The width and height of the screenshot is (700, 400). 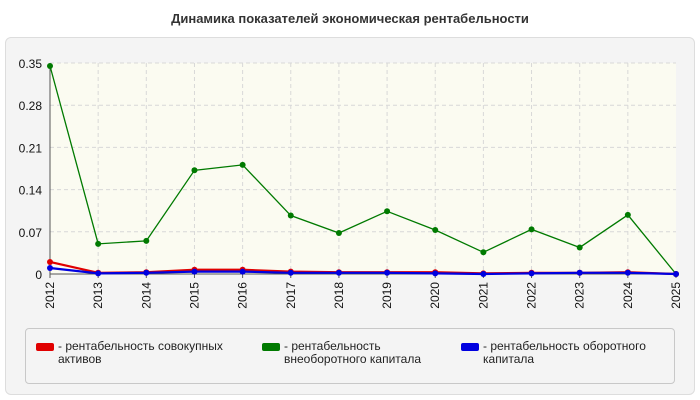 I want to click on series-2-point-2022, so click(x=531, y=273).